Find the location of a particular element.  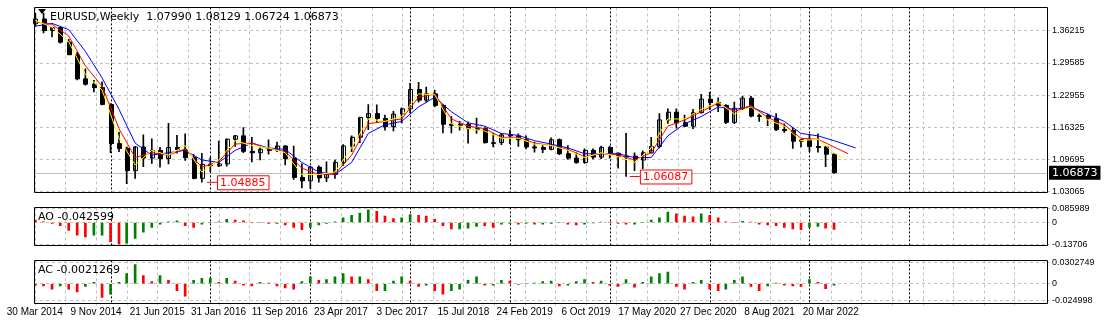

chart-title: EURUSD,Weekly 1.07990 1.08129 1.06724 1.06873 is located at coordinates (194, 16).